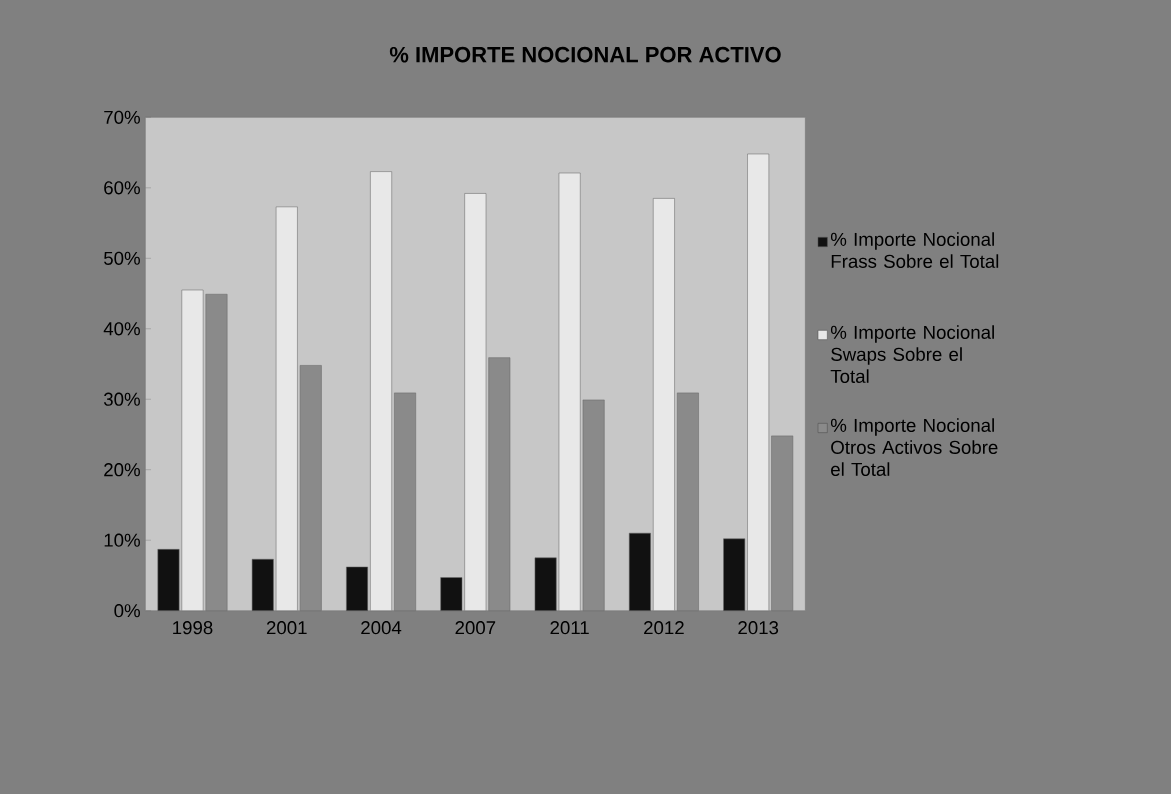 The image size is (1171, 794). Describe the element at coordinates (914, 250) in the screenshot. I see `legend-label: % Importe Nocional Frass Sobre el Total` at that location.